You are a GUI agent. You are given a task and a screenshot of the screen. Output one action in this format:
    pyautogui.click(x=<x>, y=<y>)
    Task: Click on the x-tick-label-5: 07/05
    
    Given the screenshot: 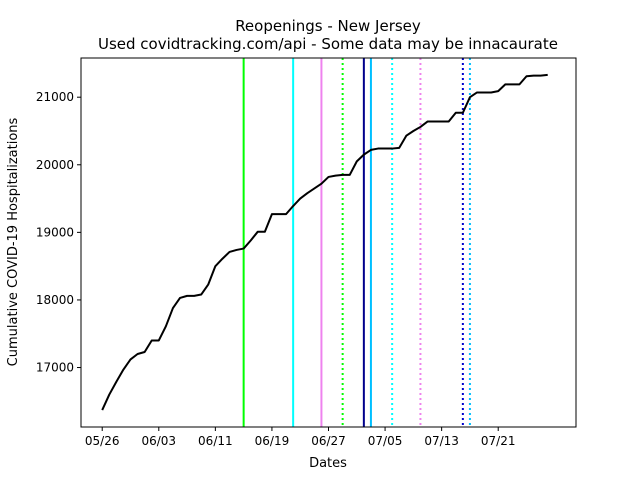 What is the action you would take?
    pyautogui.click(x=385, y=441)
    